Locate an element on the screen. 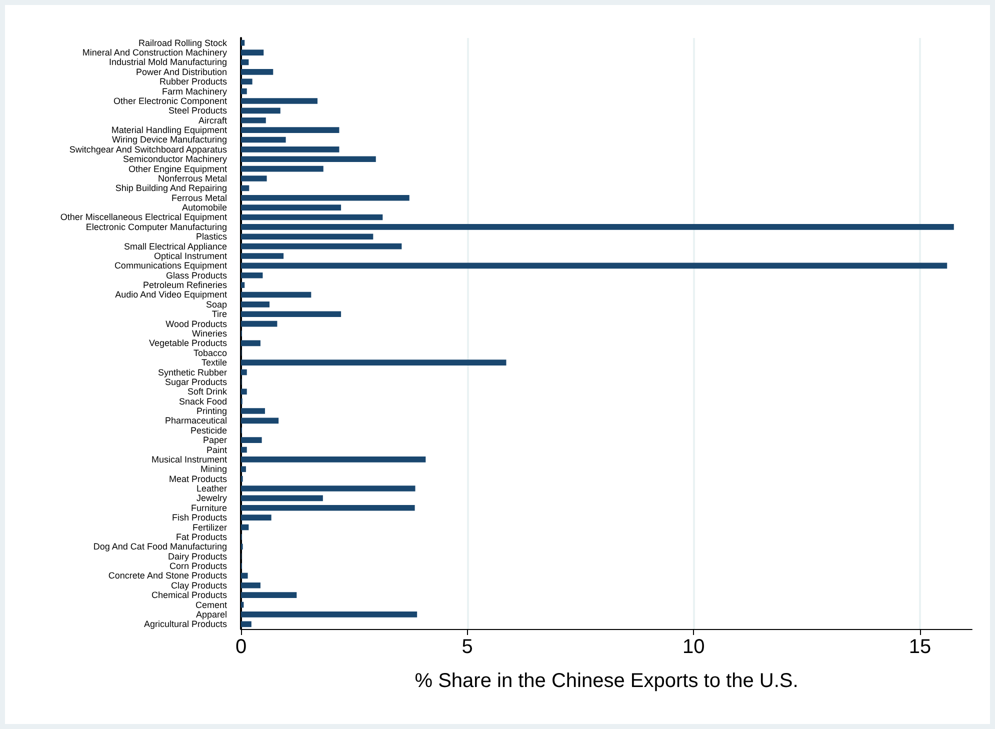  y-tick-label: Wiring Device Manufacturing is located at coordinates (169, 139).